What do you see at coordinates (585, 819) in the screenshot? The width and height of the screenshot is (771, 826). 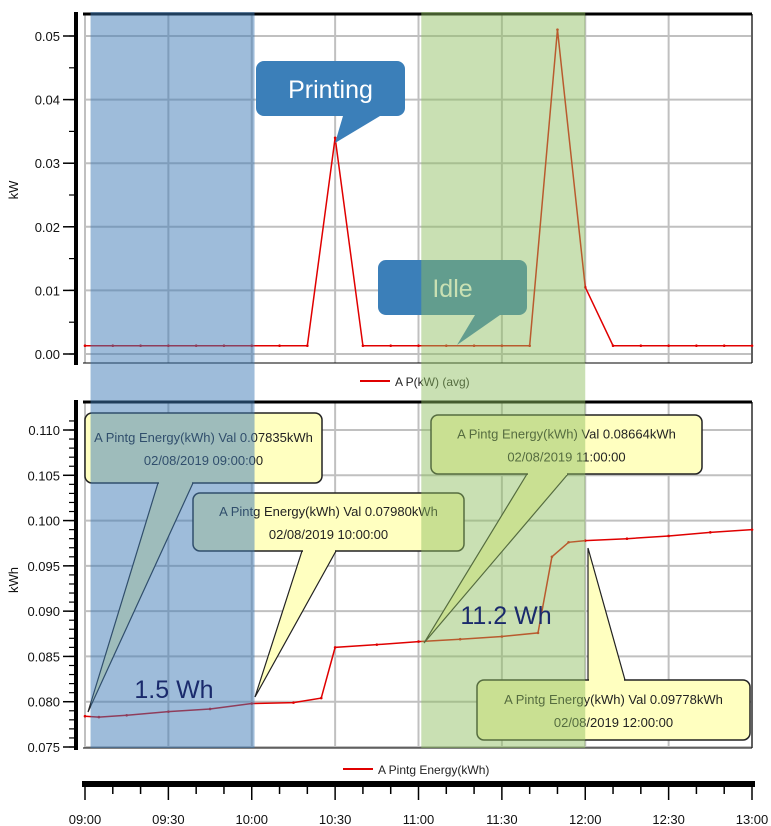 I see `time-tick-label: 12:00` at bounding box center [585, 819].